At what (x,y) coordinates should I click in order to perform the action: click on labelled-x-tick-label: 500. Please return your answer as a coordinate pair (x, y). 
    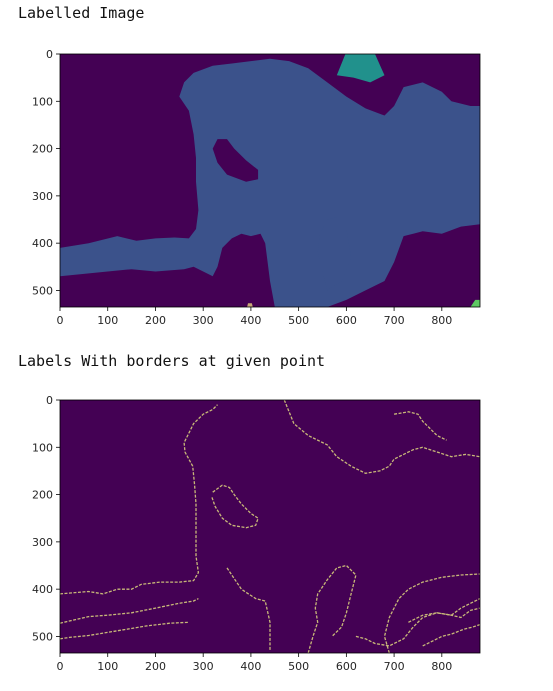
    Looking at the image, I should click on (298, 320).